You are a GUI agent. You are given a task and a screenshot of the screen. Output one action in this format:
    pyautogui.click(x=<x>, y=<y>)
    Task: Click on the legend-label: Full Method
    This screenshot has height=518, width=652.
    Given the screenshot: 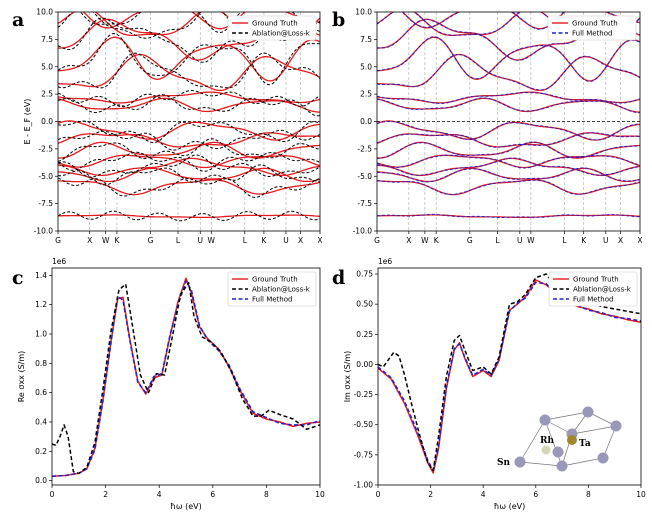 What is the action you would take?
    pyautogui.click(x=593, y=300)
    